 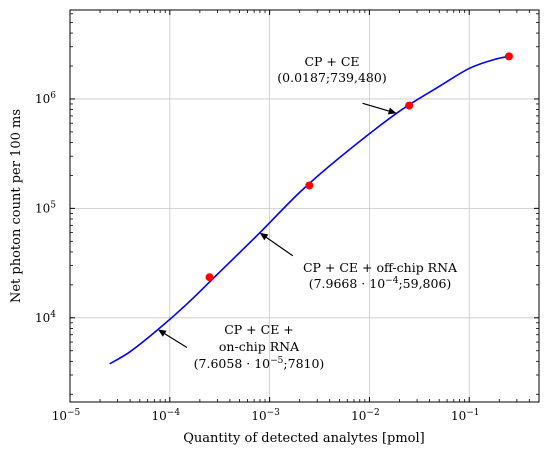 I want to click on y-tick-label-exponent: 4, so click(x=53, y=315).